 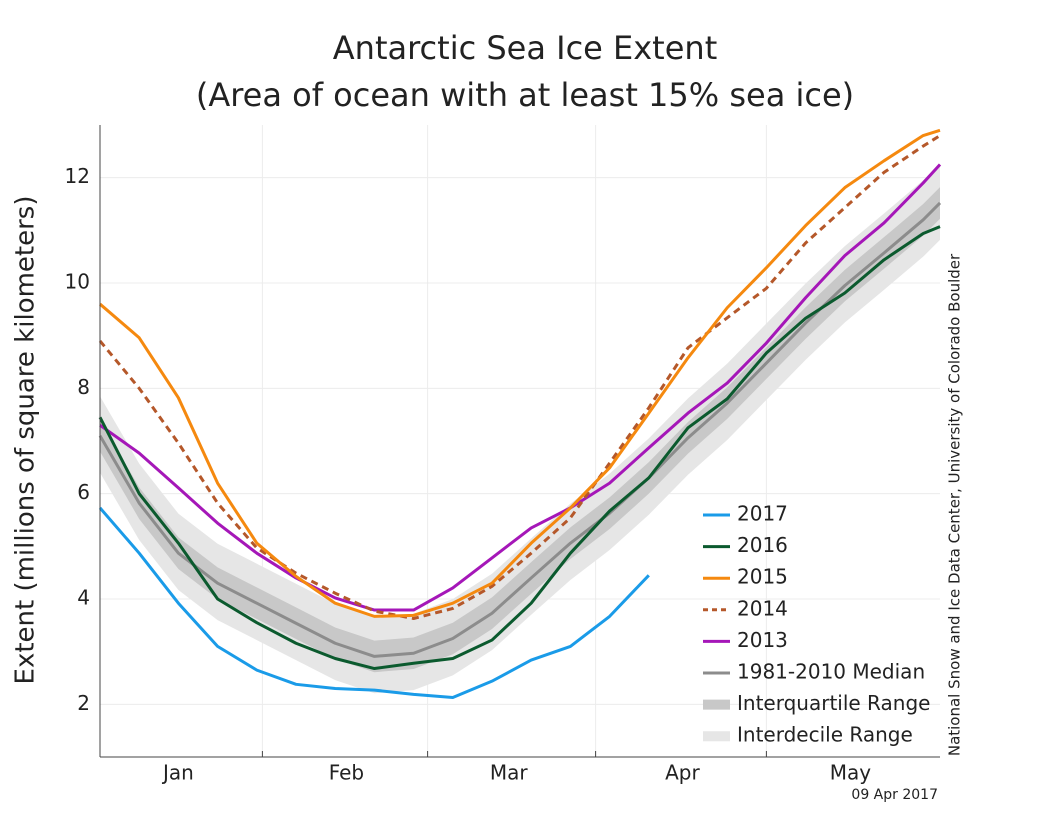 What do you see at coordinates (83, 703) in the screenshot?
I see `y-tick-label: 2` at bounding box center [83, 703].